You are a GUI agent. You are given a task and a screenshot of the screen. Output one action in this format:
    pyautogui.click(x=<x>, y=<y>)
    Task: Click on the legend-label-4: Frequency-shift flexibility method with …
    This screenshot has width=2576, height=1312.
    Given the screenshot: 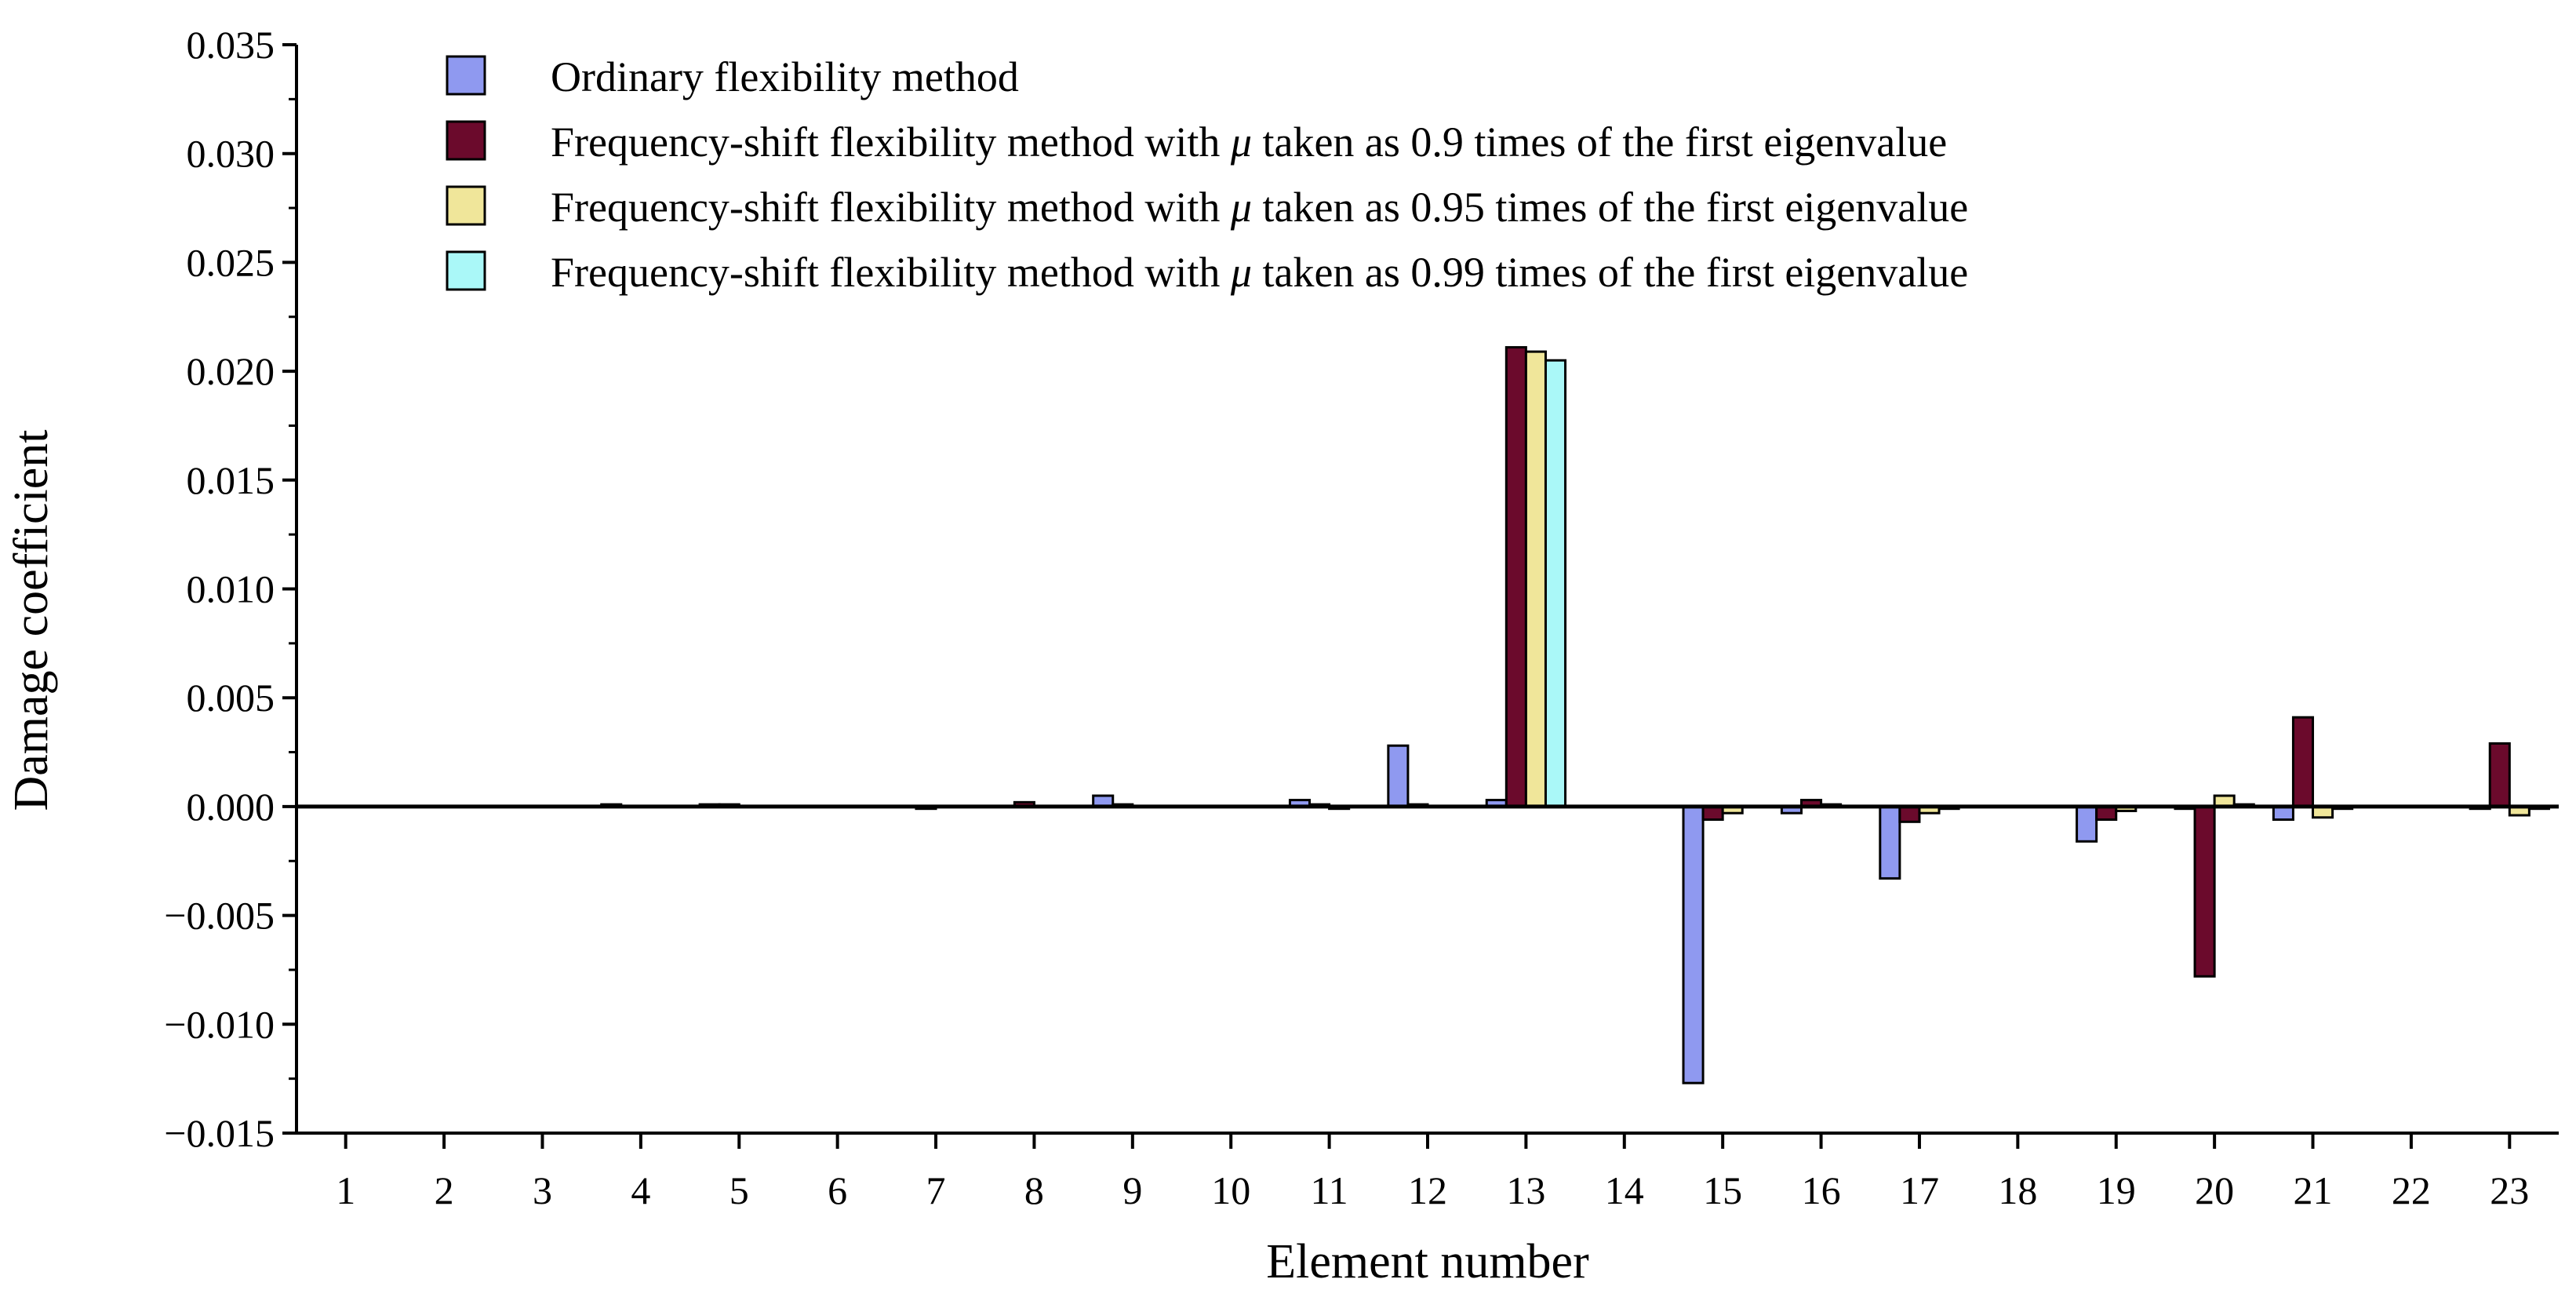 What is the action you would take?
    pyautogui.click(x=1259, y=272)
    